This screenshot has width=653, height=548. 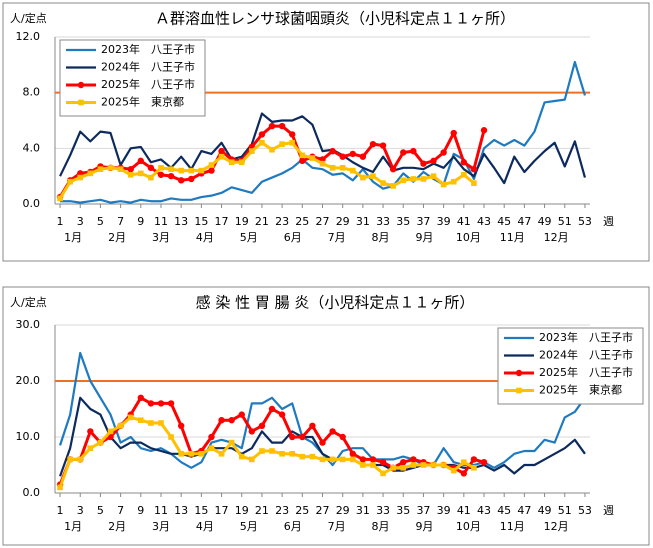 I want to click on x-tick-label: 7, so click(x=120, y=510).